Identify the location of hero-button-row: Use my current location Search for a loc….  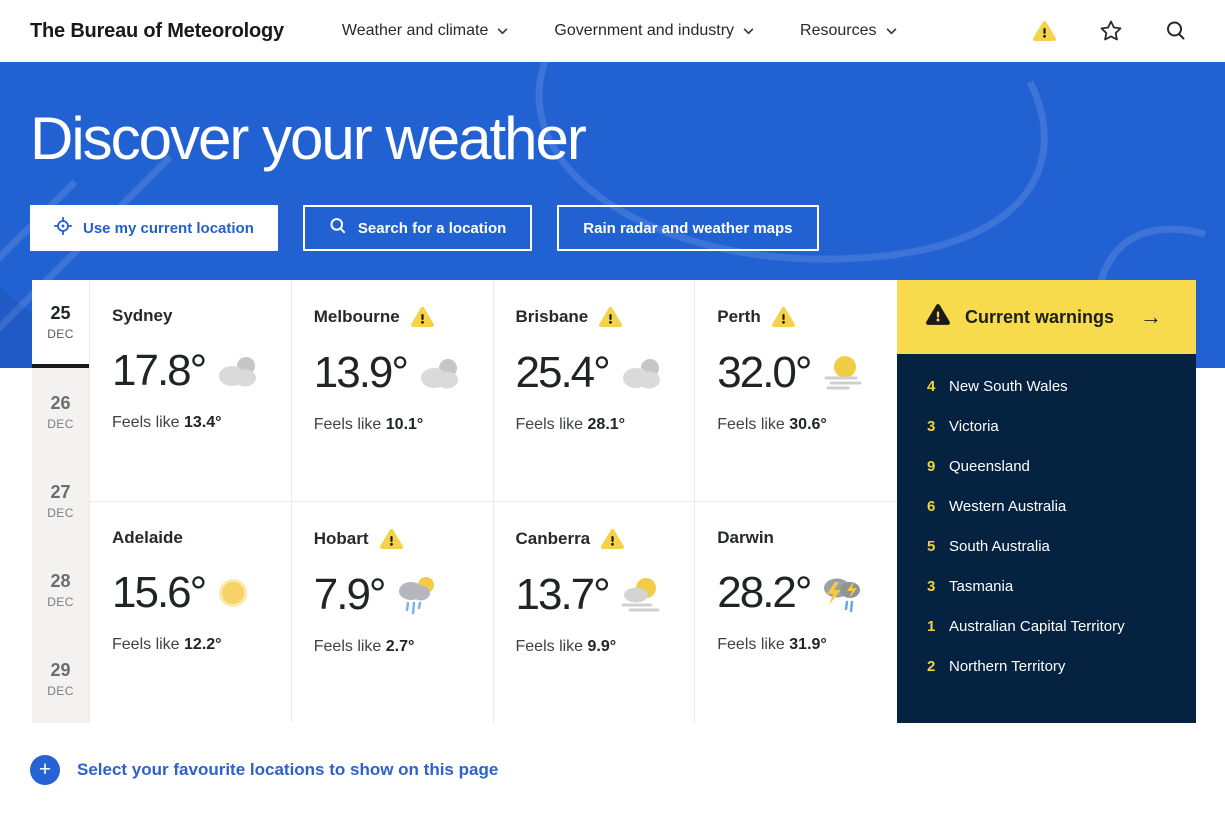
(627, 228).